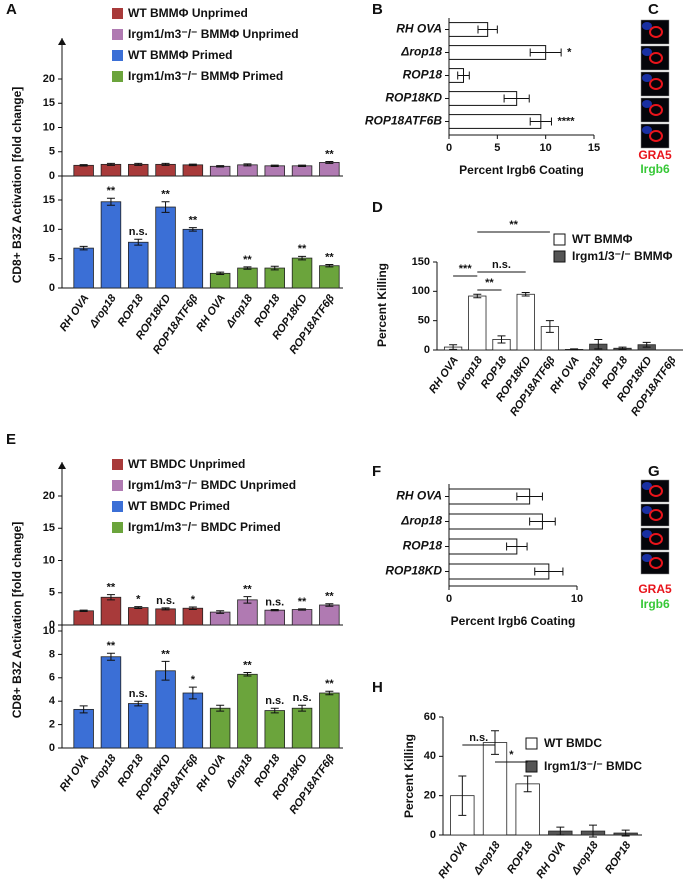  What do you see at coordinates (430, 717) in the screenshot?
I see `y-tick-label: 60` at bounding box center [430, 717].